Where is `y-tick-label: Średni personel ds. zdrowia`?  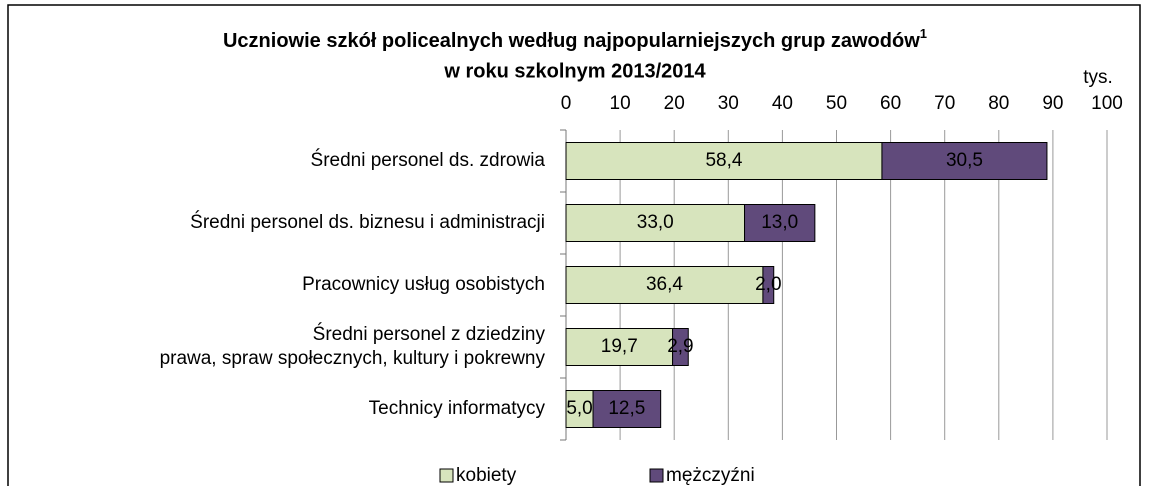 y-tick-label: Średni personel ds. zdrowia is located at coordinates (428, 160).